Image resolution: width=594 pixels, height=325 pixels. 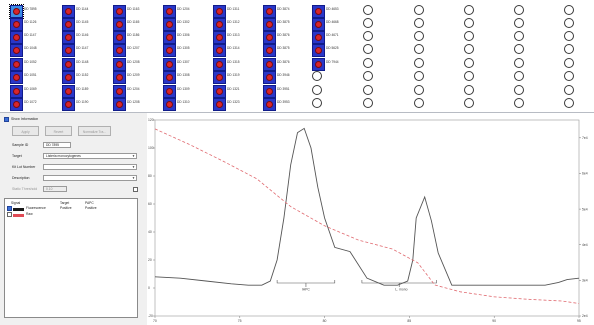 What do you see at coordinates (90, 178) in the screenshot?
I see `description-select: ▼` at bounding box center [90, 178].